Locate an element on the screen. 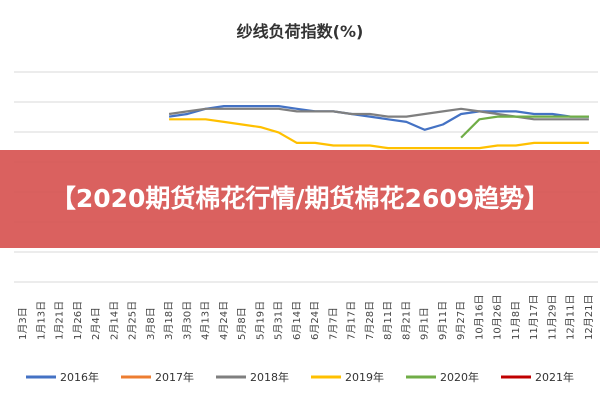 This screenshot has width=600, height=400. x-tick-label: 6月24日 is located at coordinates (315, 320).